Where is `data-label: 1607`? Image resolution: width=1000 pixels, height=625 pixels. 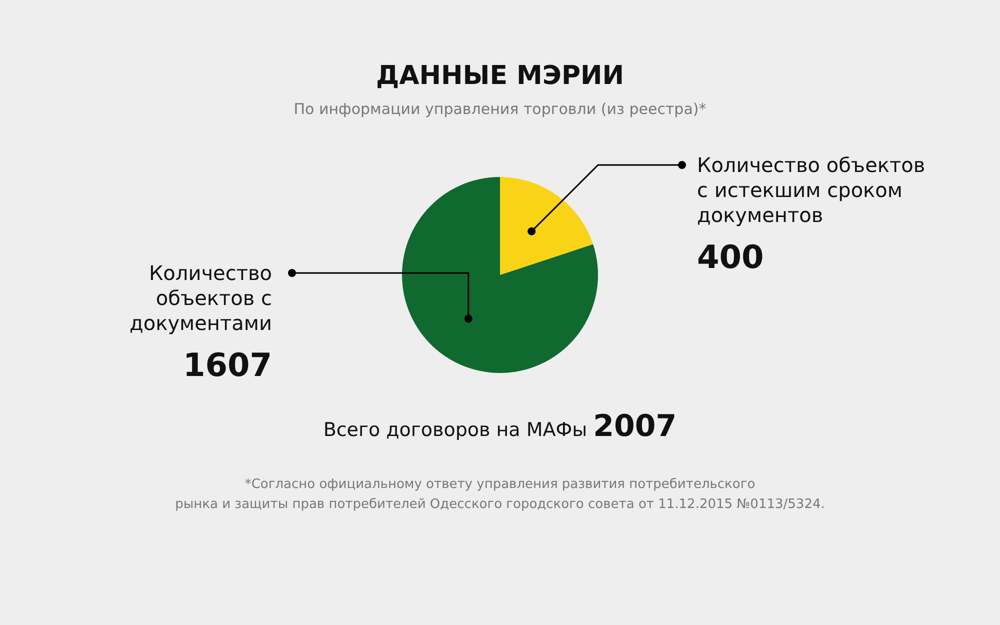 data-label: 1607 is located at coordinates (227, 365).